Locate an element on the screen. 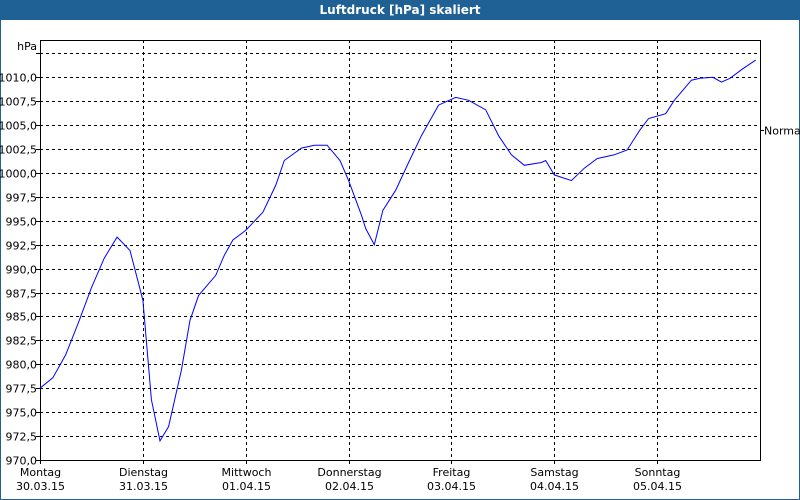  y-tick-label: 972,5 is located at coordinates (22, 437).